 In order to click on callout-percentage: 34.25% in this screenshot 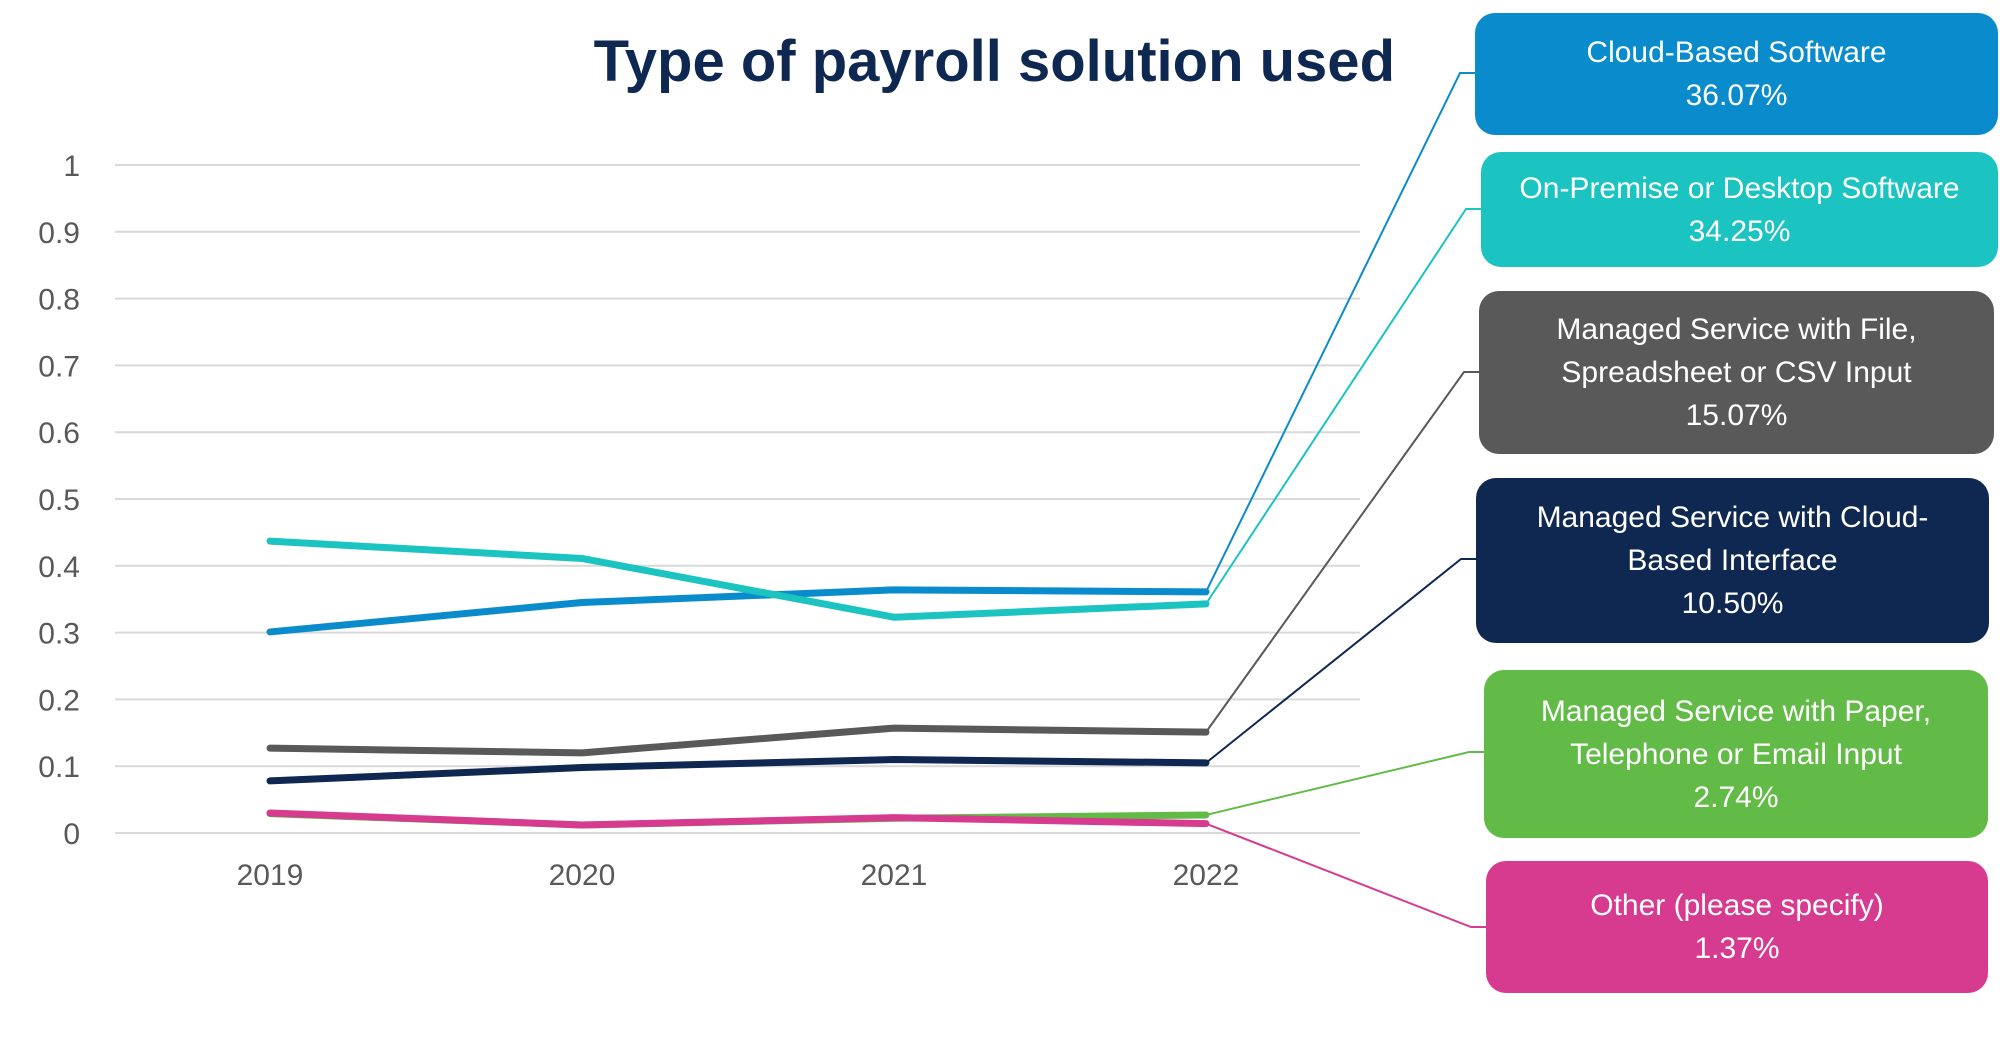, I will do `click(1739, 231)`.